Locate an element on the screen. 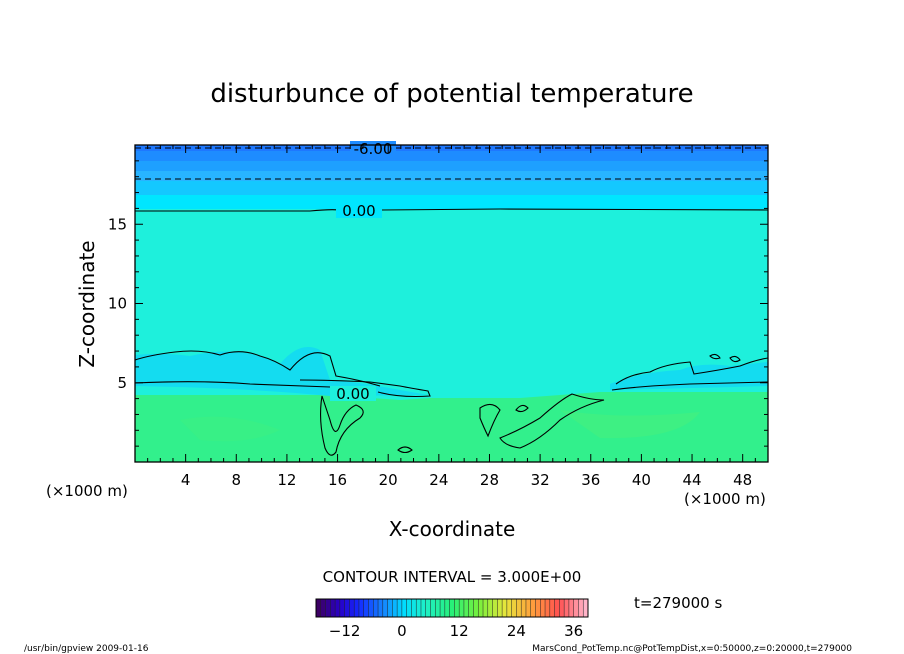  y-tick-label: 15 is located at coordinates (117, 224).